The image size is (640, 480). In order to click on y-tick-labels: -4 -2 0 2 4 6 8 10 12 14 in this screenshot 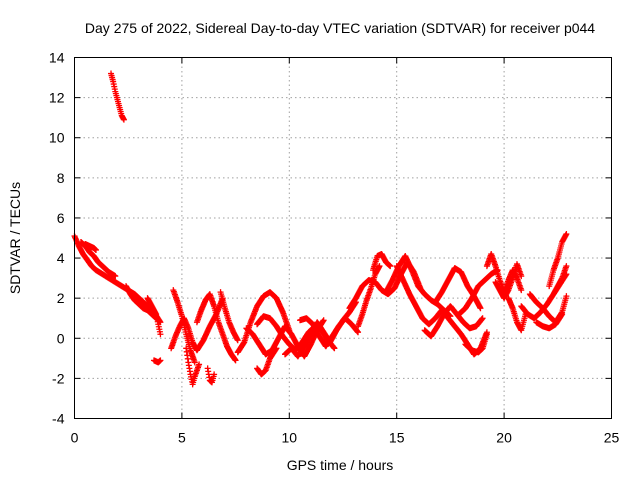, I will do `click(57, 238)`.